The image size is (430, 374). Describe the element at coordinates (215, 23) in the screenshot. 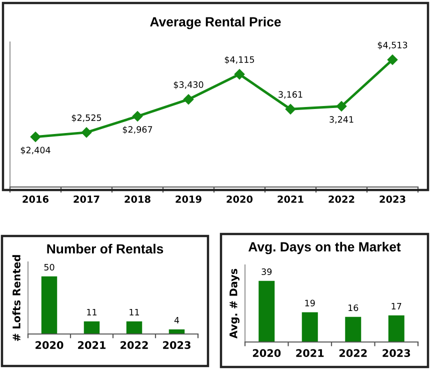

I see `chart-title: Average Rental Price` at that location.